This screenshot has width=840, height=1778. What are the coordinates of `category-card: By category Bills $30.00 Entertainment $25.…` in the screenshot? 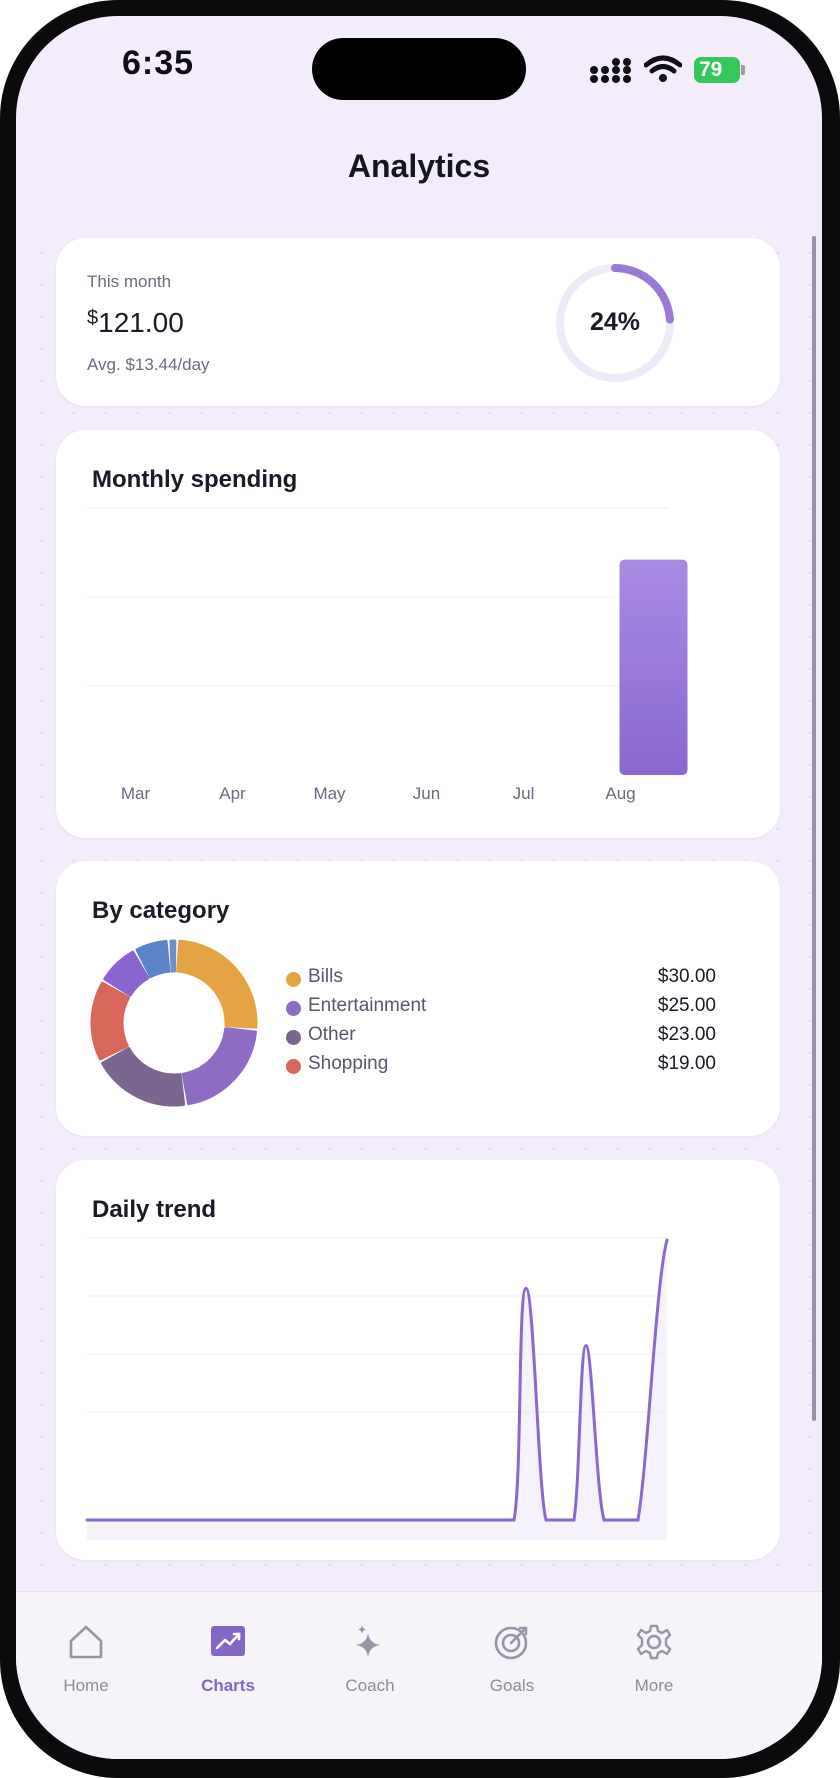 It's located at (418, 998).